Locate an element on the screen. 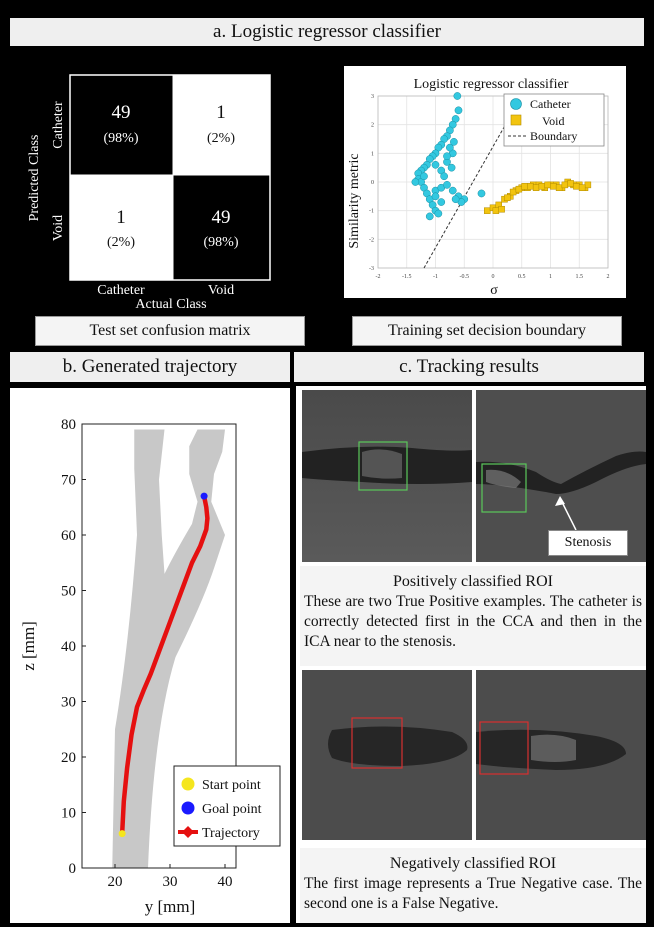 Image resolution: width=654 pixels, height=927 pixels. scatter-xtick-label: 2 is located at coordinates (608, 277).